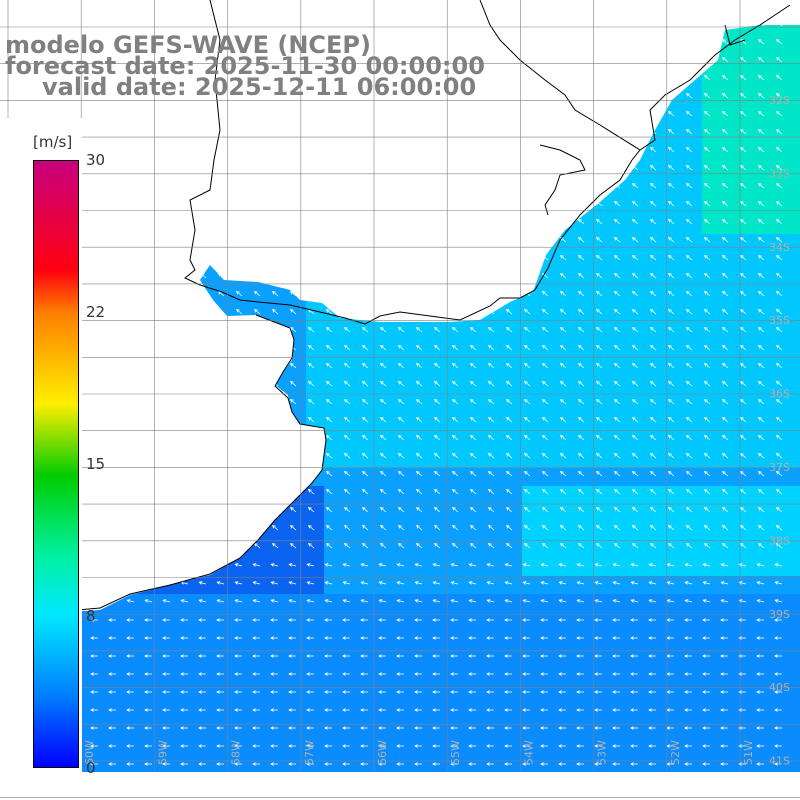 The image size is (800, 800). What do you see at coordinates (91, 768) in the screenshot?
I see `colorbar-tick-0: 0` at bounding box center [91, 768].